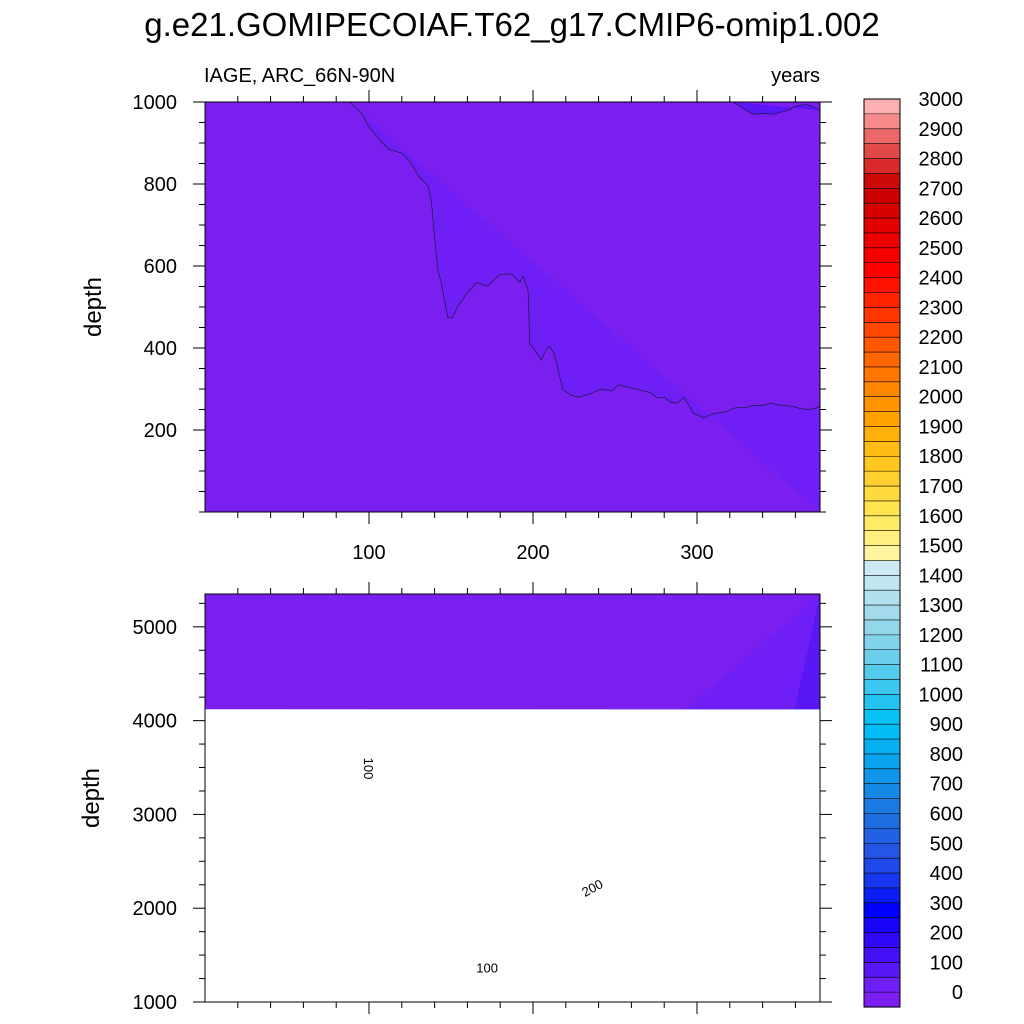 This screenshot has height=1024, width=1024. I want to click on colorbar-tick-label: 100, so click(946, 963).